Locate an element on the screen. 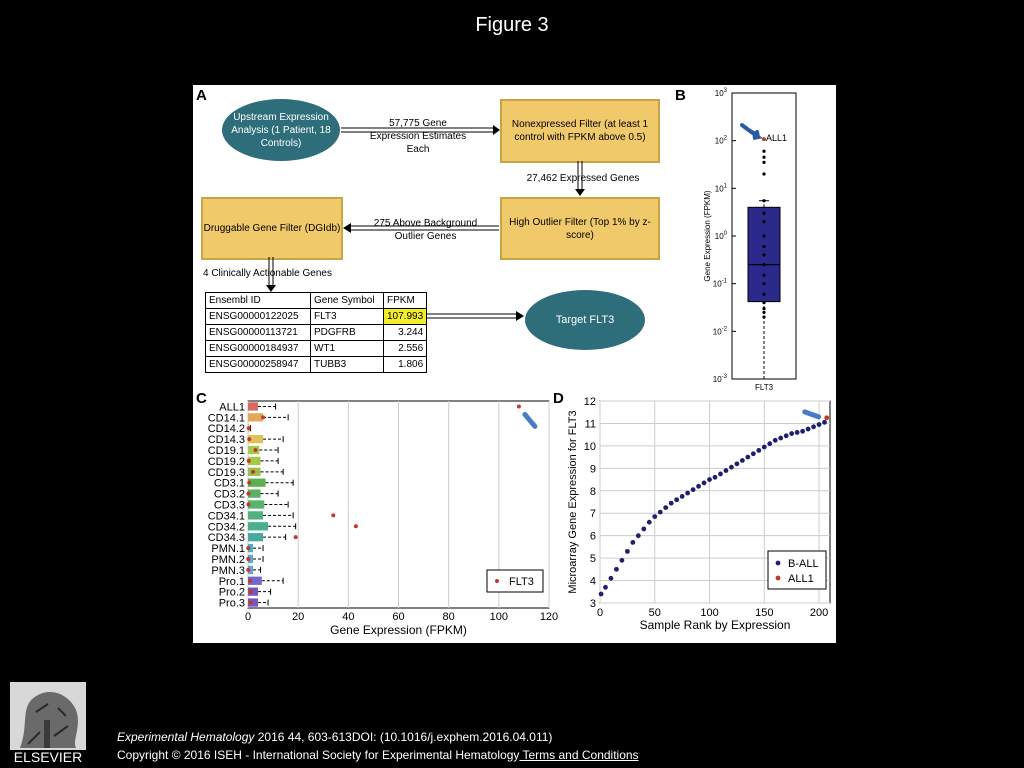  all1-point is located at coordinates (827, 418).